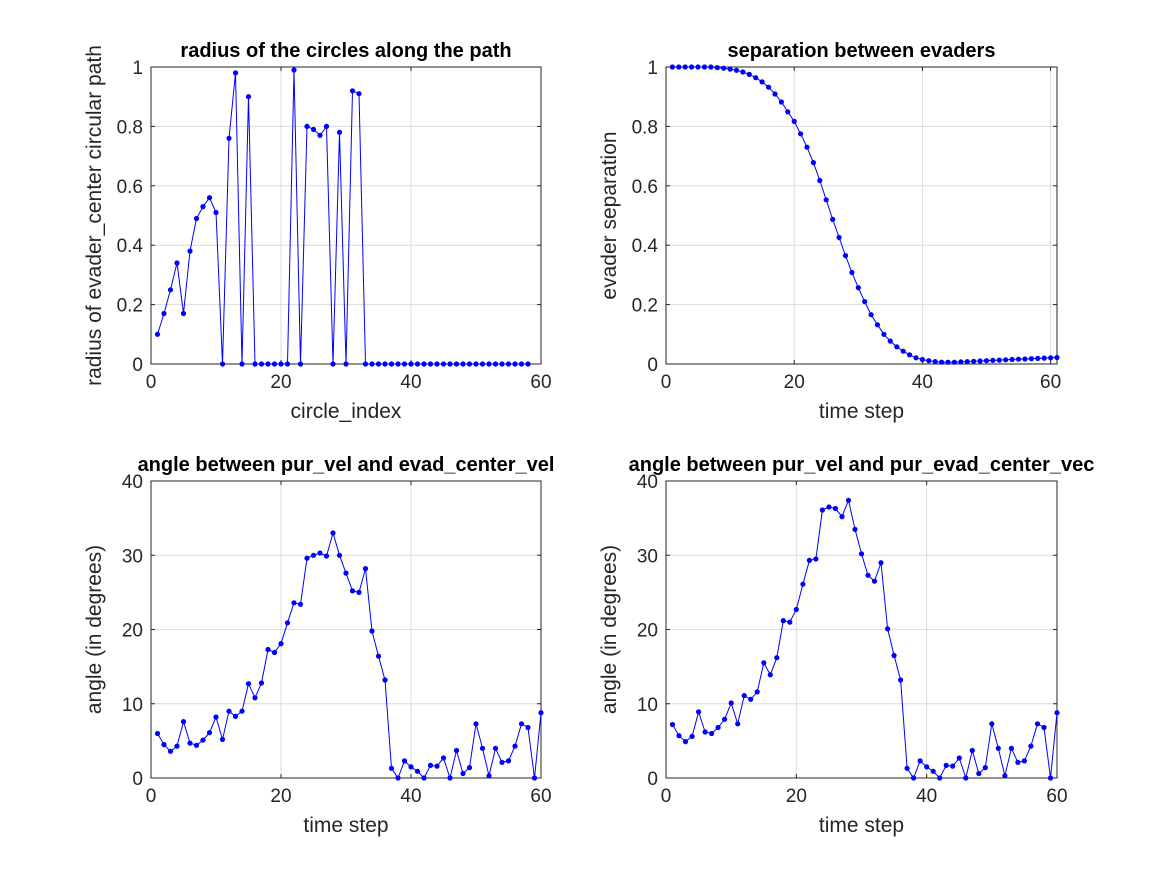 The height and width of the screenshot is (875, 1167). I want to click on y-tick-label: 30, so click(132, 556).